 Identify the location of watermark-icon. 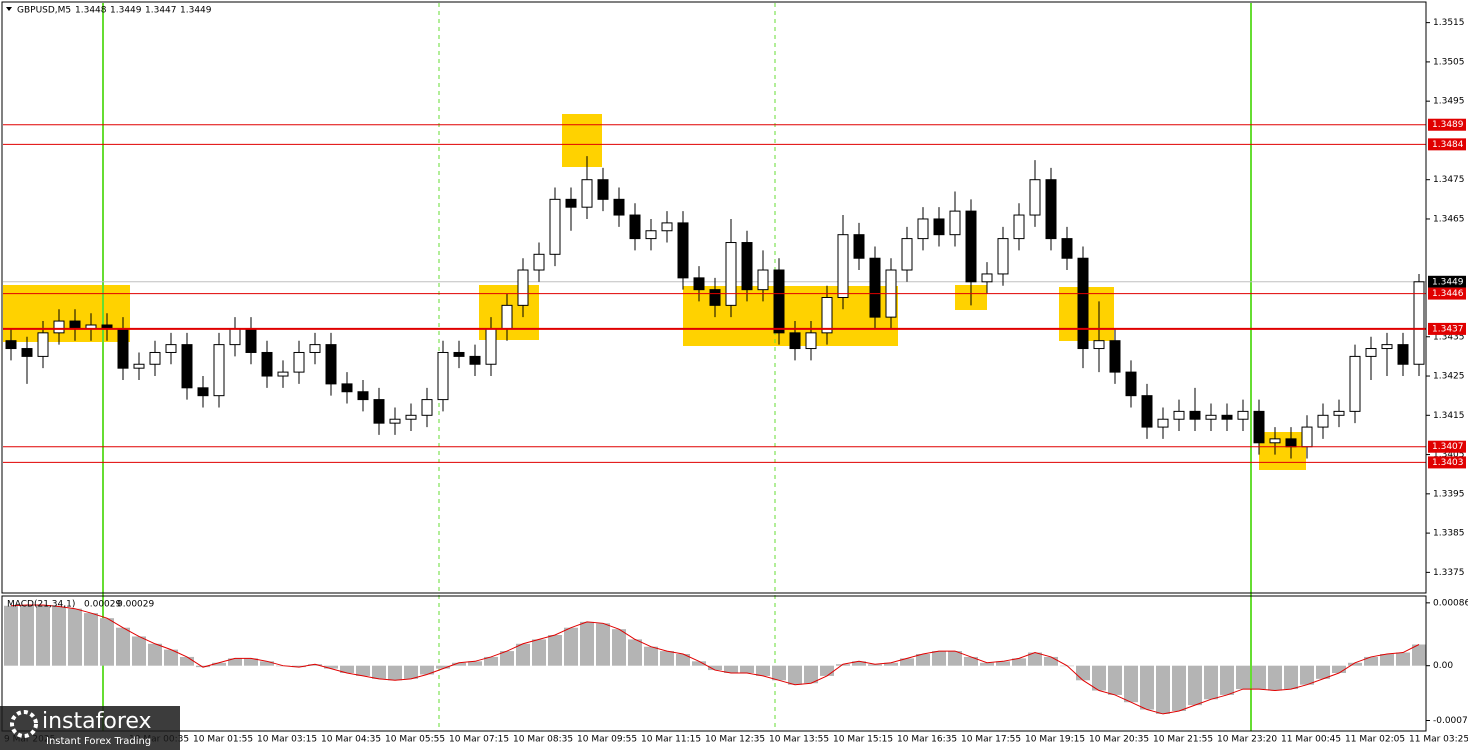
(24, 724).